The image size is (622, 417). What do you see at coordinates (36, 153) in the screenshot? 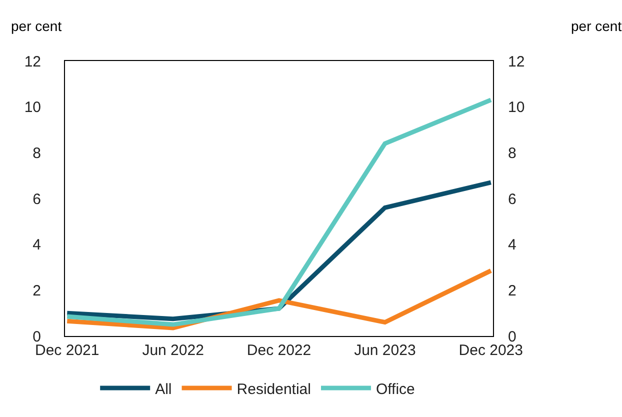
I see `y-tick-label: 8` at bounding box center [36, 153].